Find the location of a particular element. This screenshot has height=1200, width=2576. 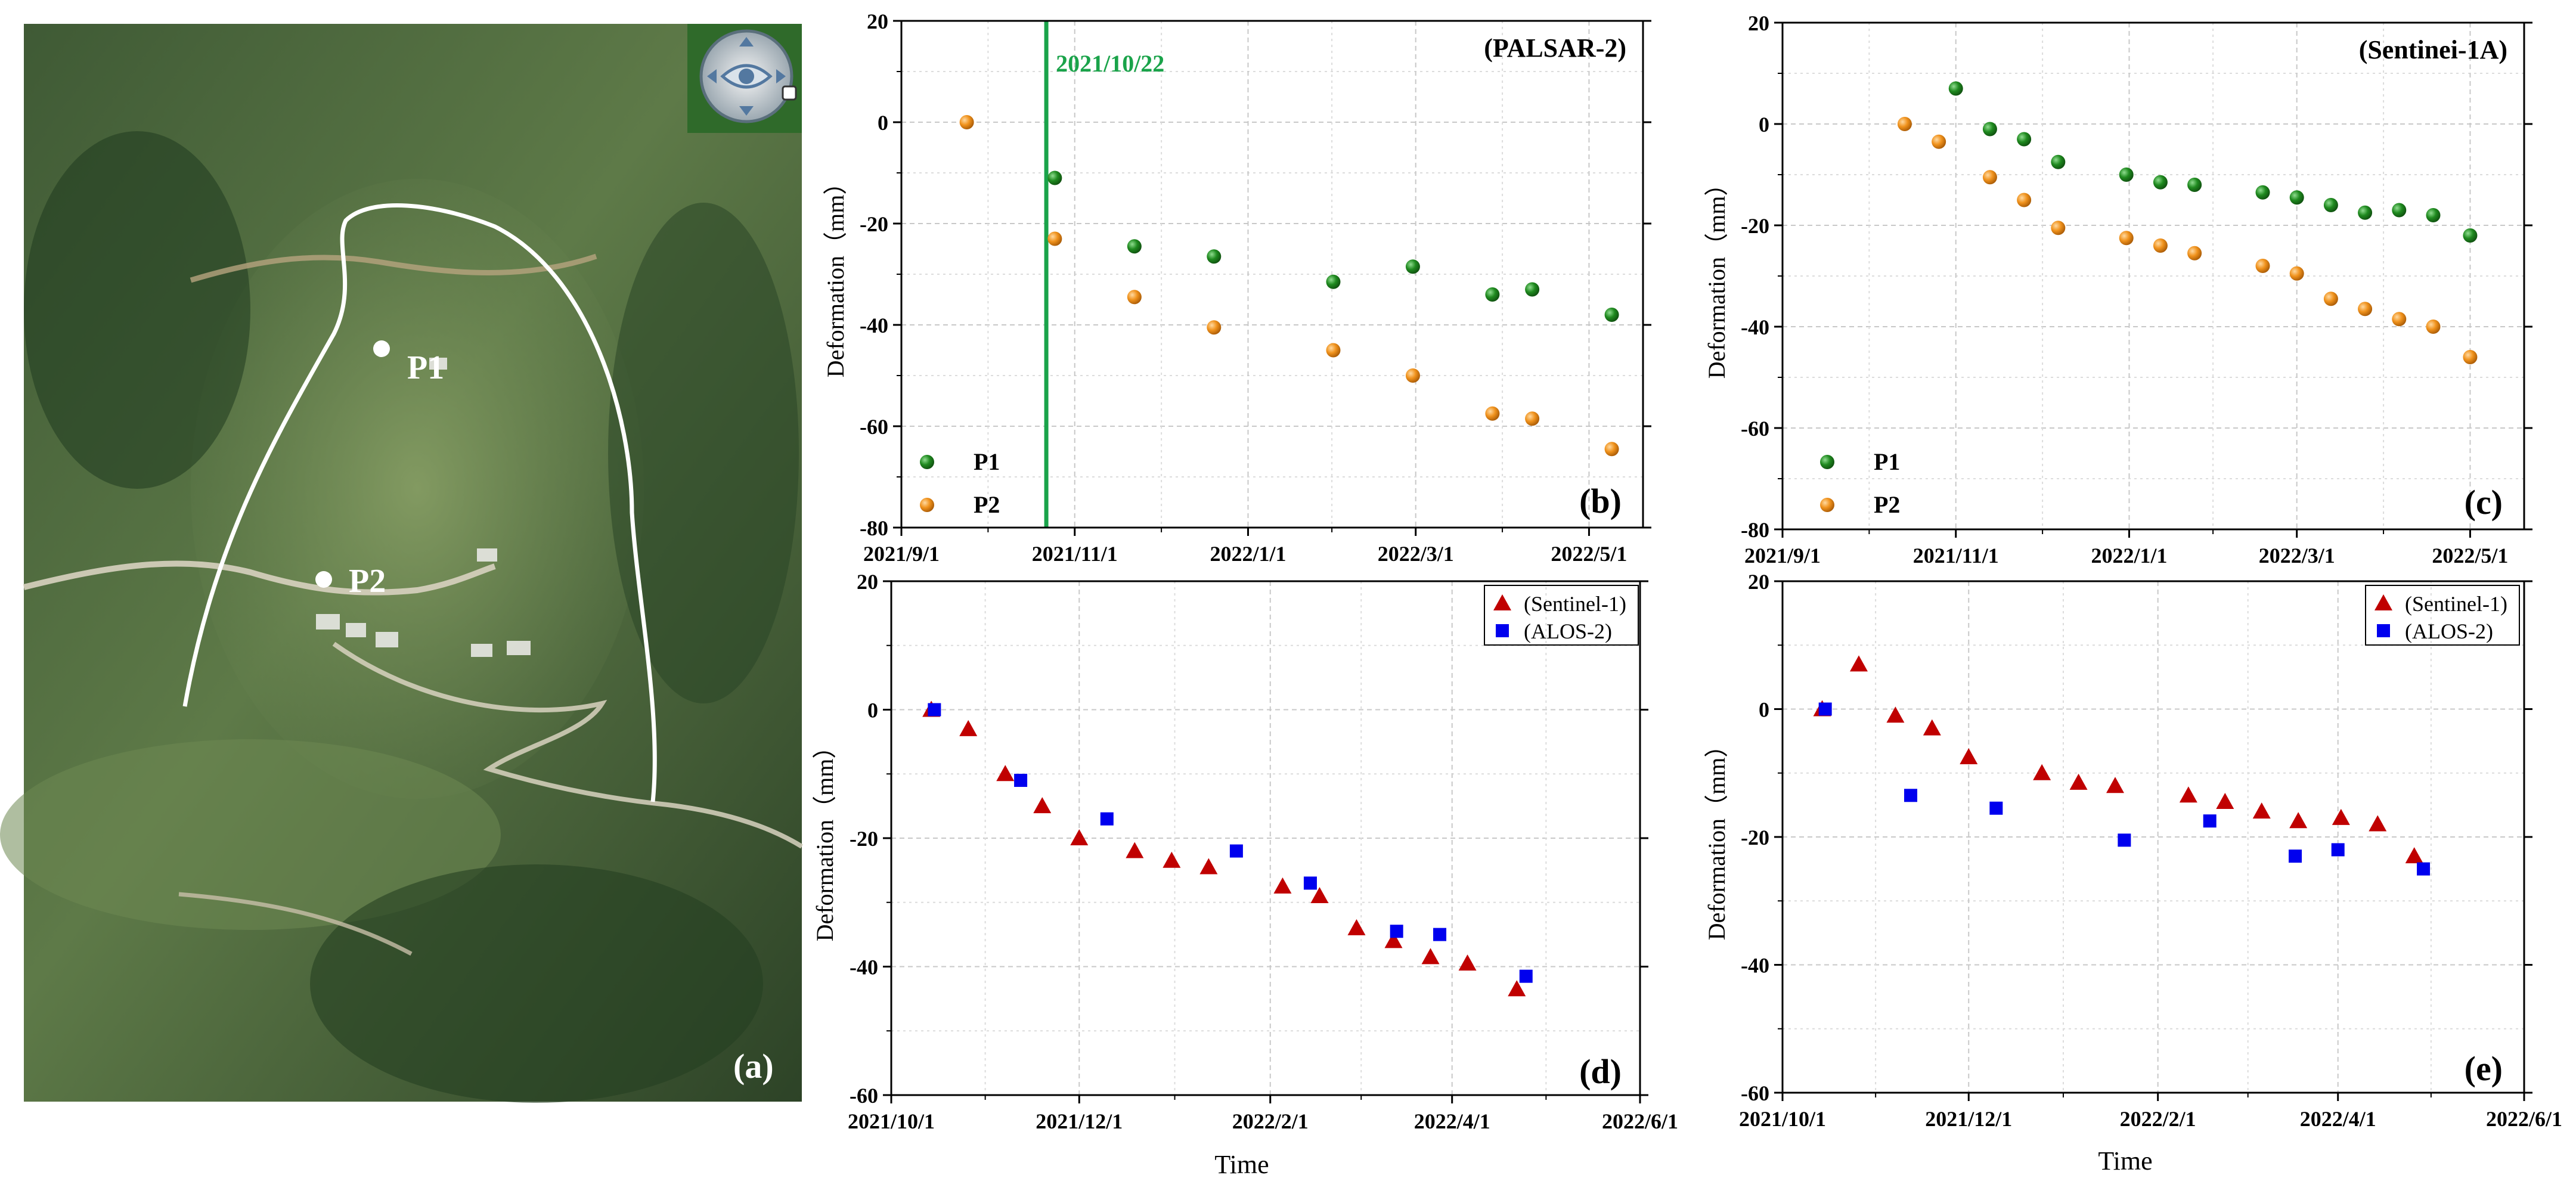

p1-marker is located at coordinates (381, 348).